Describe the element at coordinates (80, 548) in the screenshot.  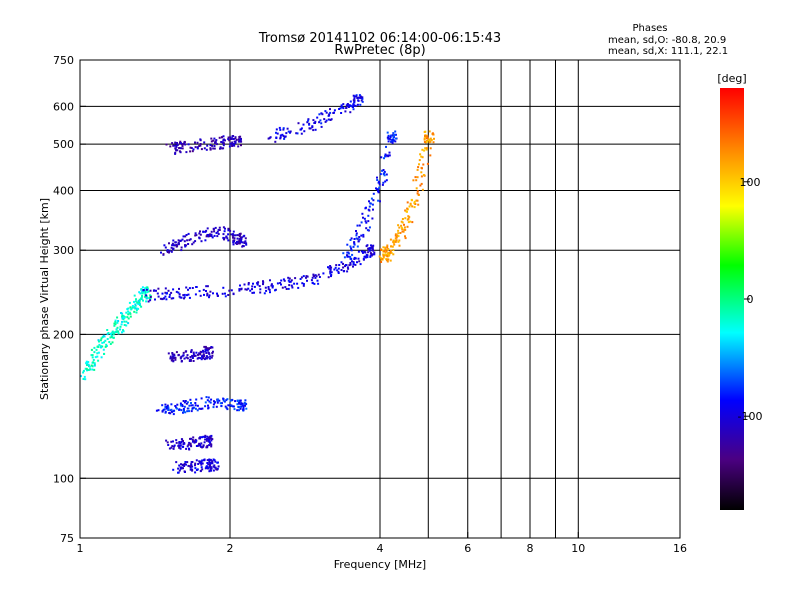
I see `x-tick-label: 1` at that location.